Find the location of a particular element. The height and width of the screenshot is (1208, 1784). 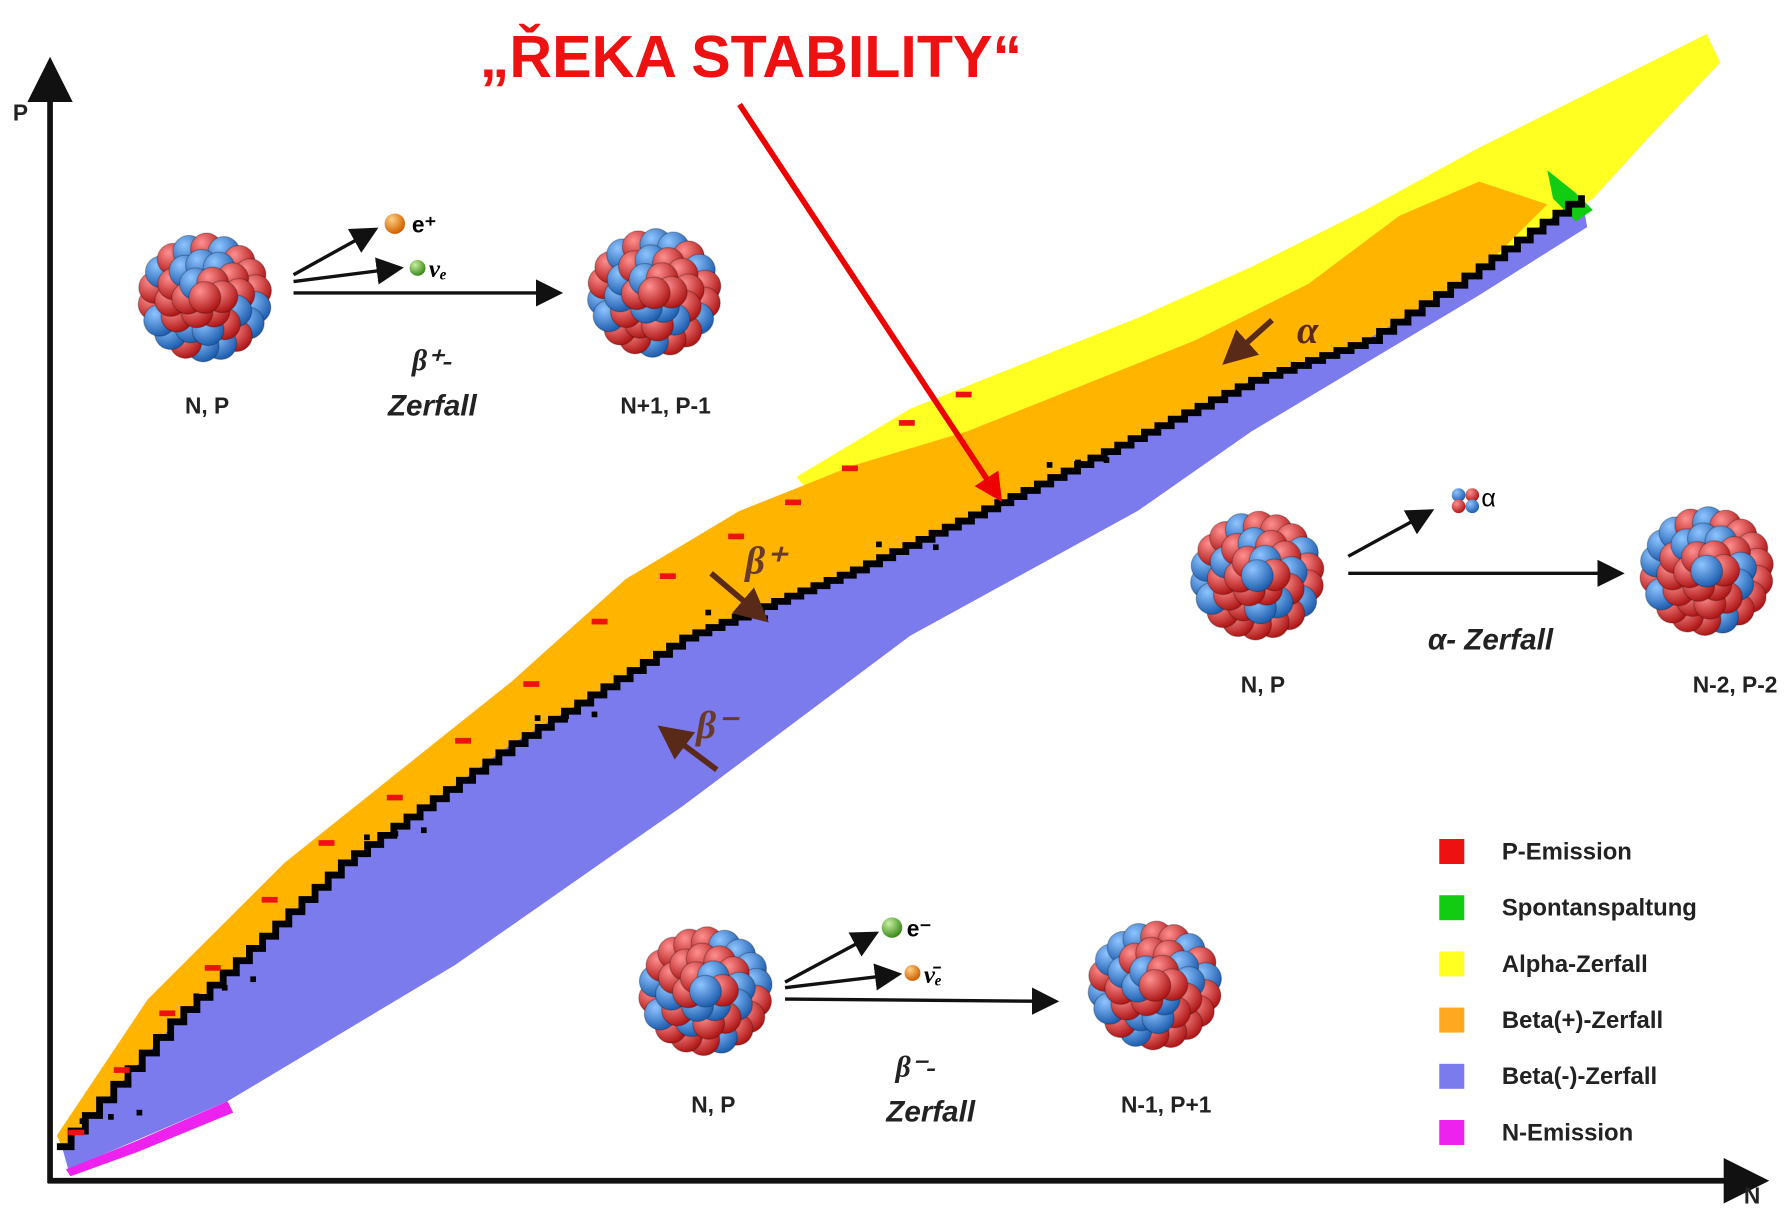

decay-label: β⁺- is located at coordinates (432, 361).